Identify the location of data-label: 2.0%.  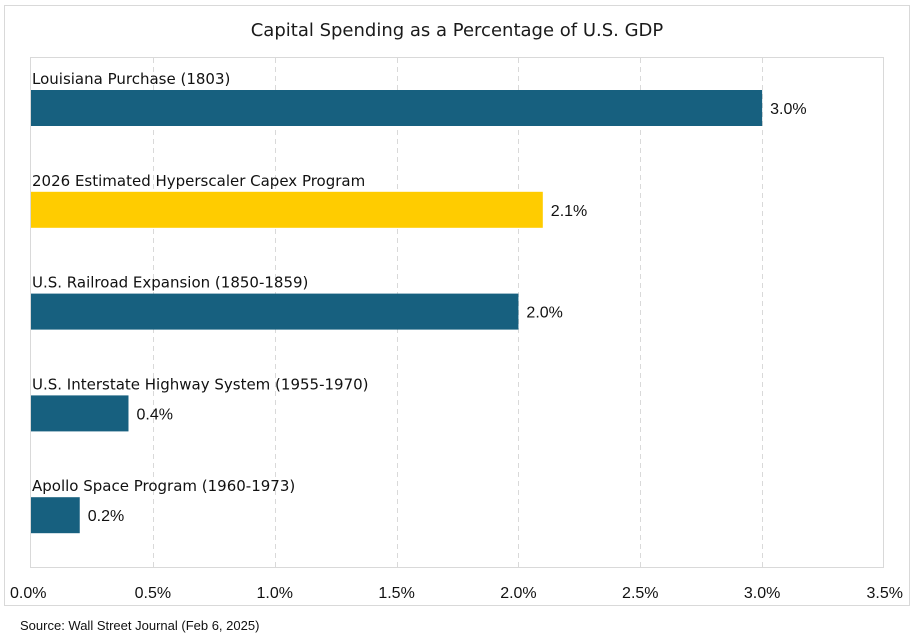
(544, 313).